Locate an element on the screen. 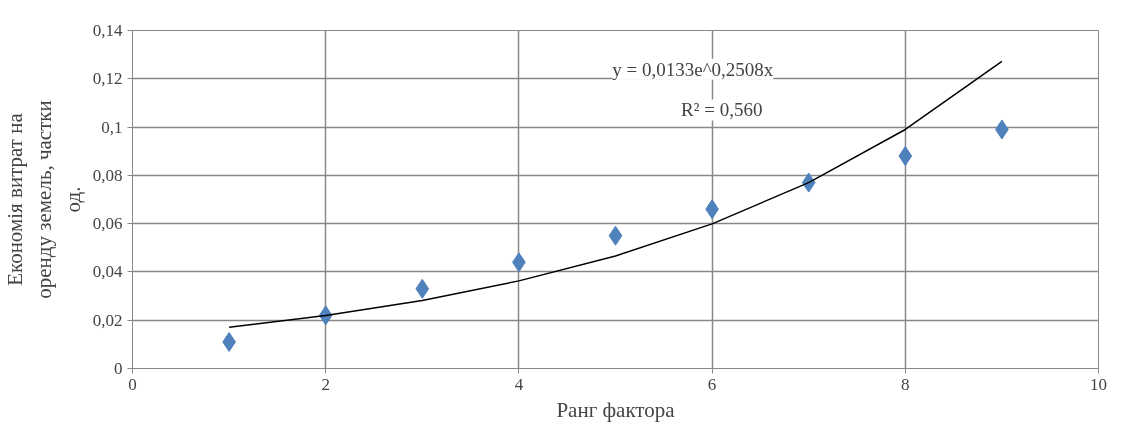 This screenshot has width=1122, height=428. x-tick-label: 10 is located at coordinates (1098, 384).